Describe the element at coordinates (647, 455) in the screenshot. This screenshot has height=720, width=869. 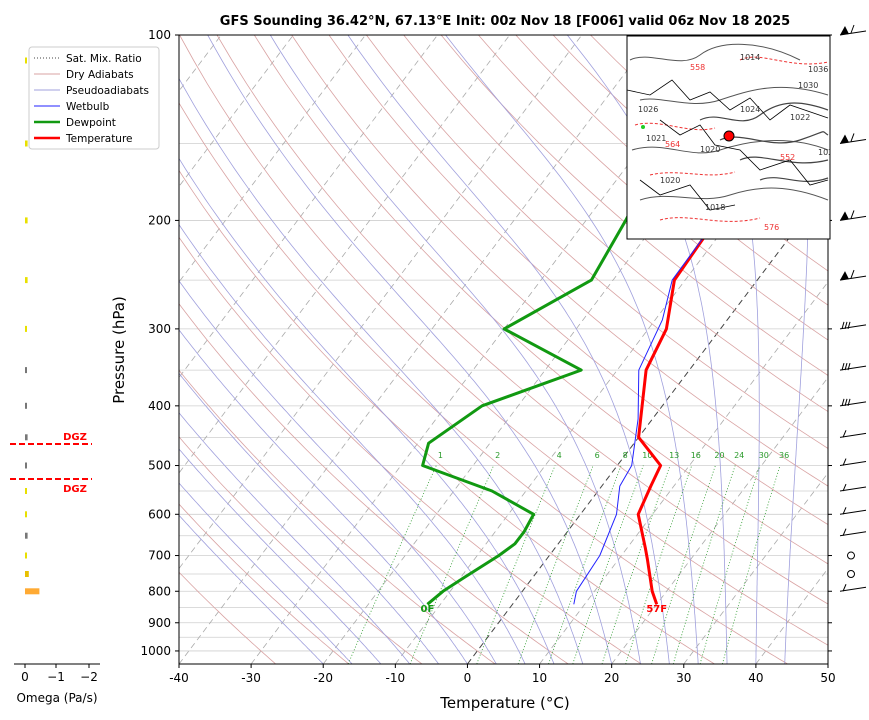
I see `mixing-ratio-label: 10` at that location.